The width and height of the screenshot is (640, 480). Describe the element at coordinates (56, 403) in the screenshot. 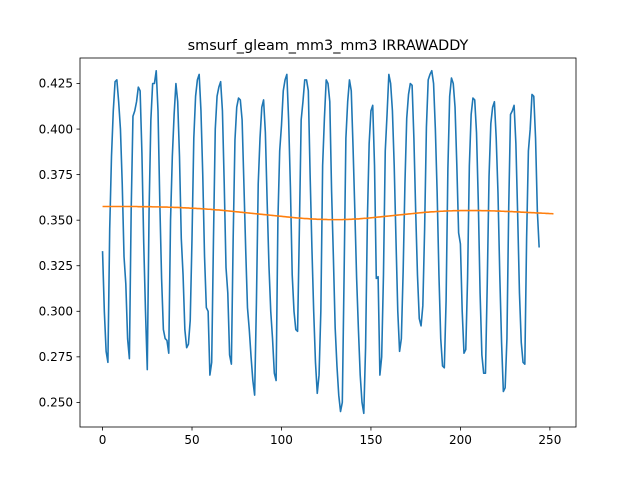

I see `y-tick-label: 0.250` at that location.